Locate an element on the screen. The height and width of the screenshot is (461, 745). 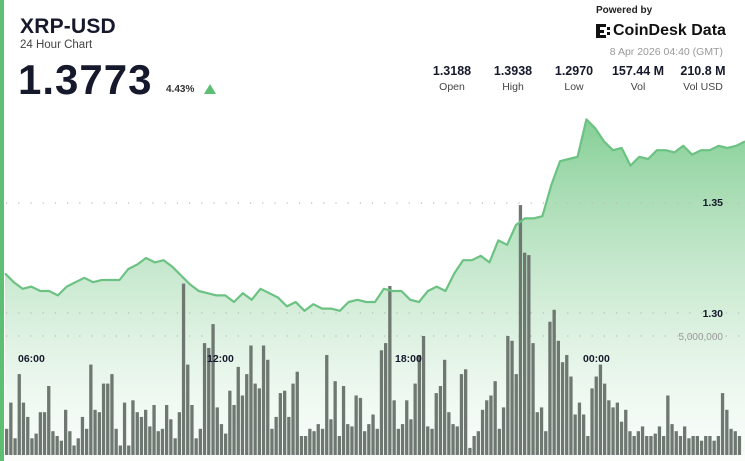
stat-open: 1.3188 Open is located at coordinates (452, 78).